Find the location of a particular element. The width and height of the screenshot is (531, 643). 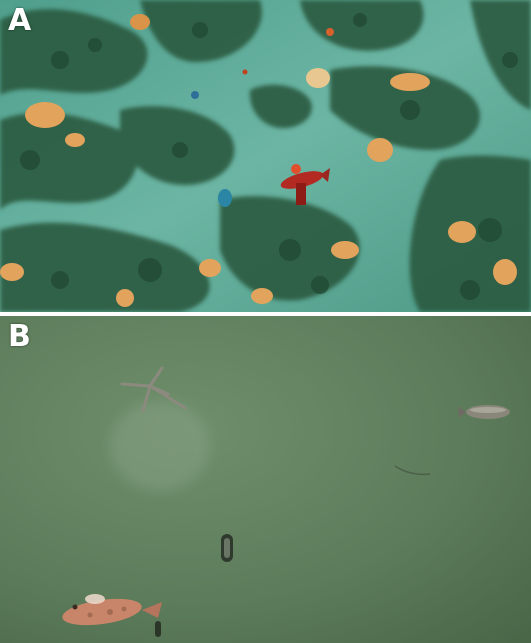

small-debris is located at coordinates (293, 551).